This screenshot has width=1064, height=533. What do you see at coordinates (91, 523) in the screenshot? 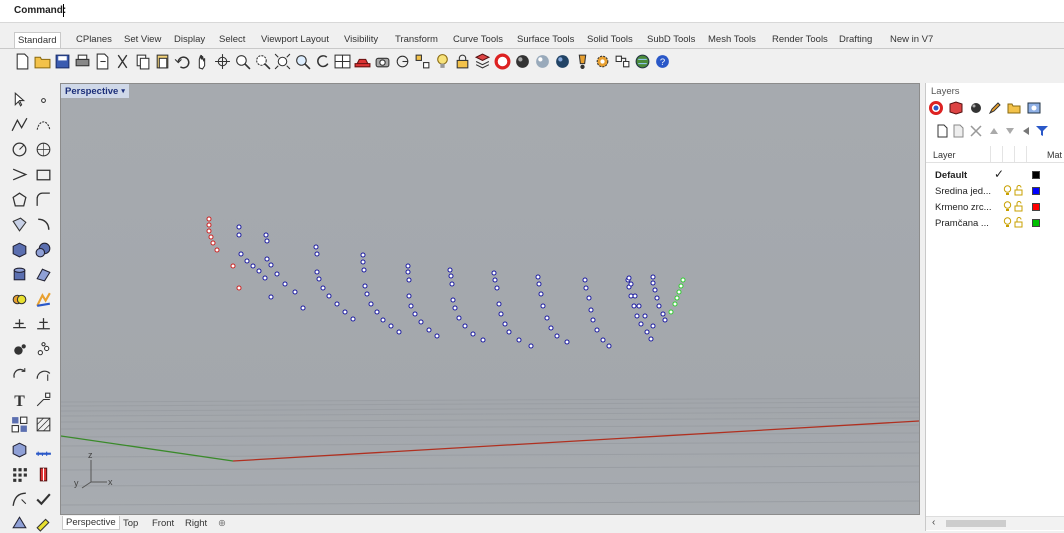
I see `viewport-tab-perspective: Perspective` at bounding box center [91, 523].